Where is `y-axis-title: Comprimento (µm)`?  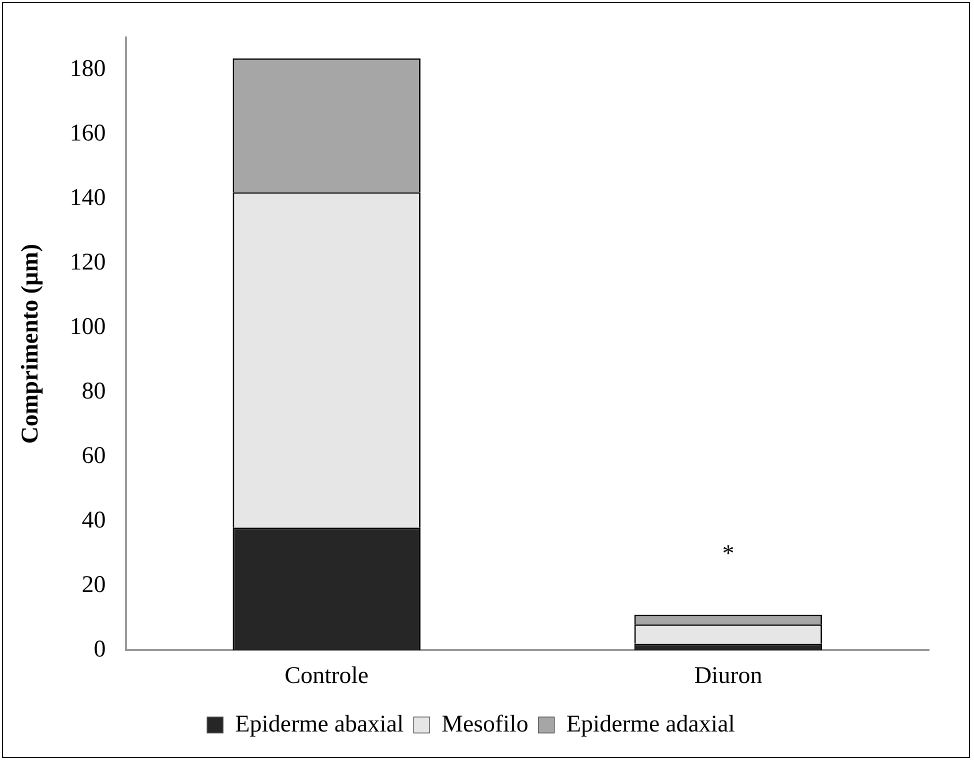
y-axis-title: Comprimento (µm) is located at coordinates (31, 344).